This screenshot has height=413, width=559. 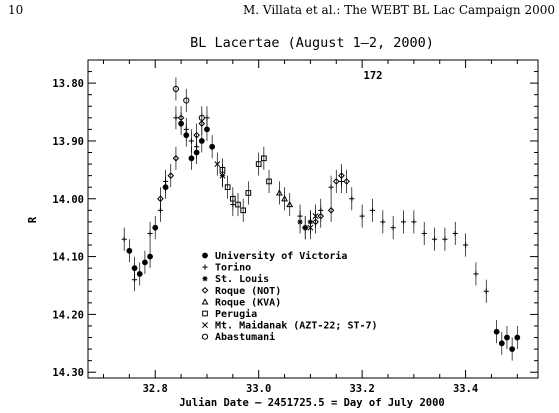 I want to click on legend-label: Roque (KVA), so click(x=248, y=302).